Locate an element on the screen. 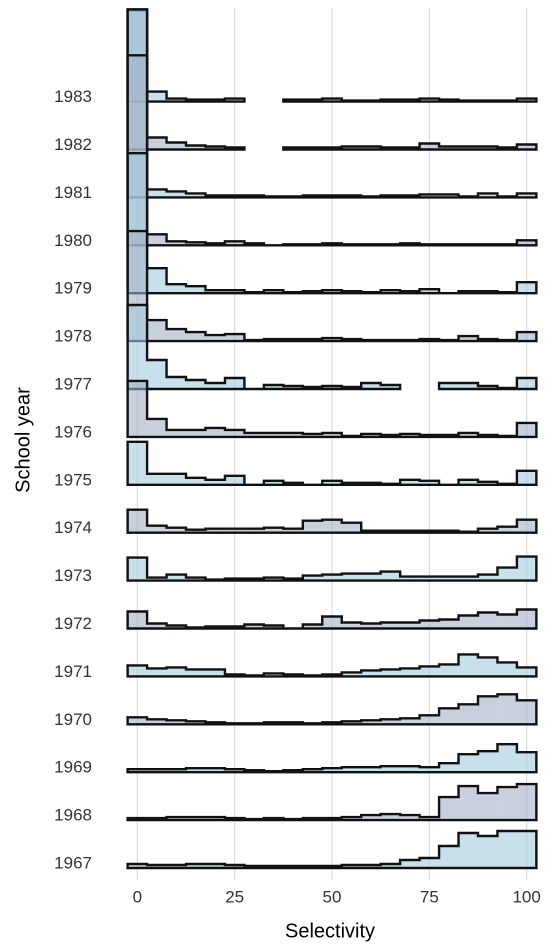  y-tick-label: 1980 is located at coordinates (73, 240).